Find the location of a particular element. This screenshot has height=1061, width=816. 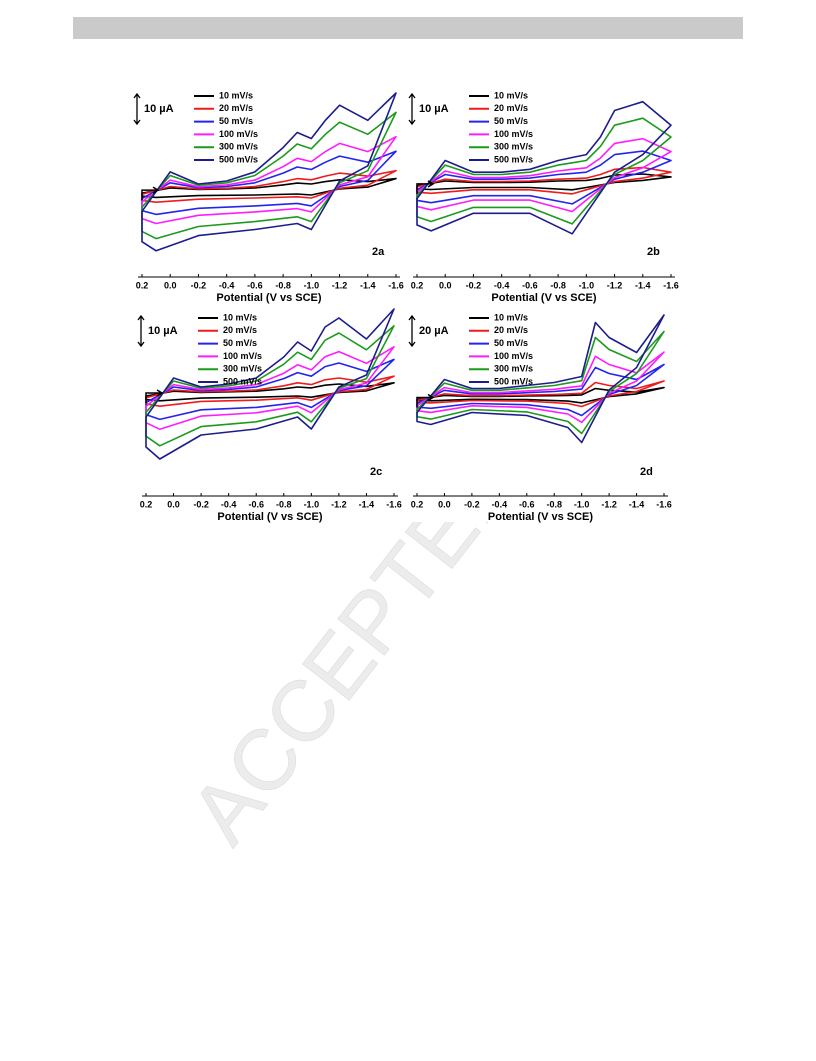

scale-bar-label: 20 µA is located at coordinates (434, 331).